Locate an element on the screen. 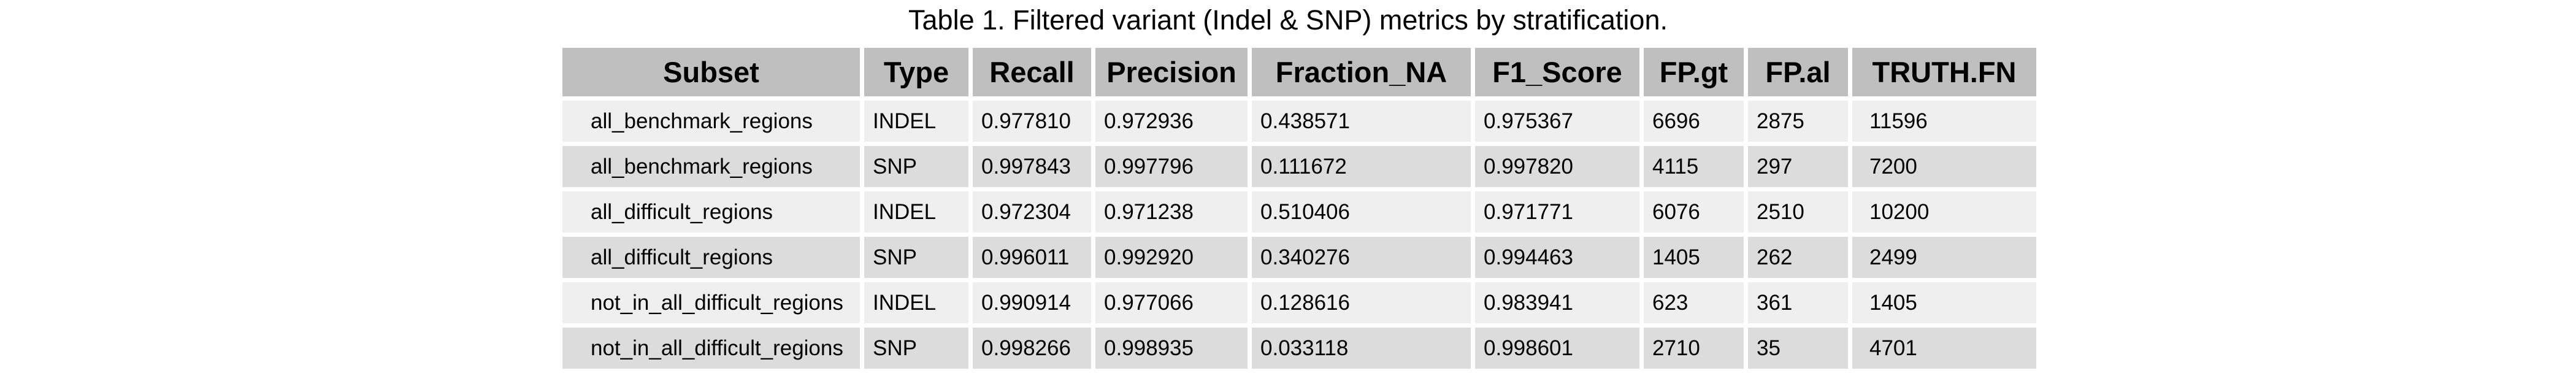 The image size is (2576, 373). cell-fp-al: 2875 is located at coordinates (1798, 121).